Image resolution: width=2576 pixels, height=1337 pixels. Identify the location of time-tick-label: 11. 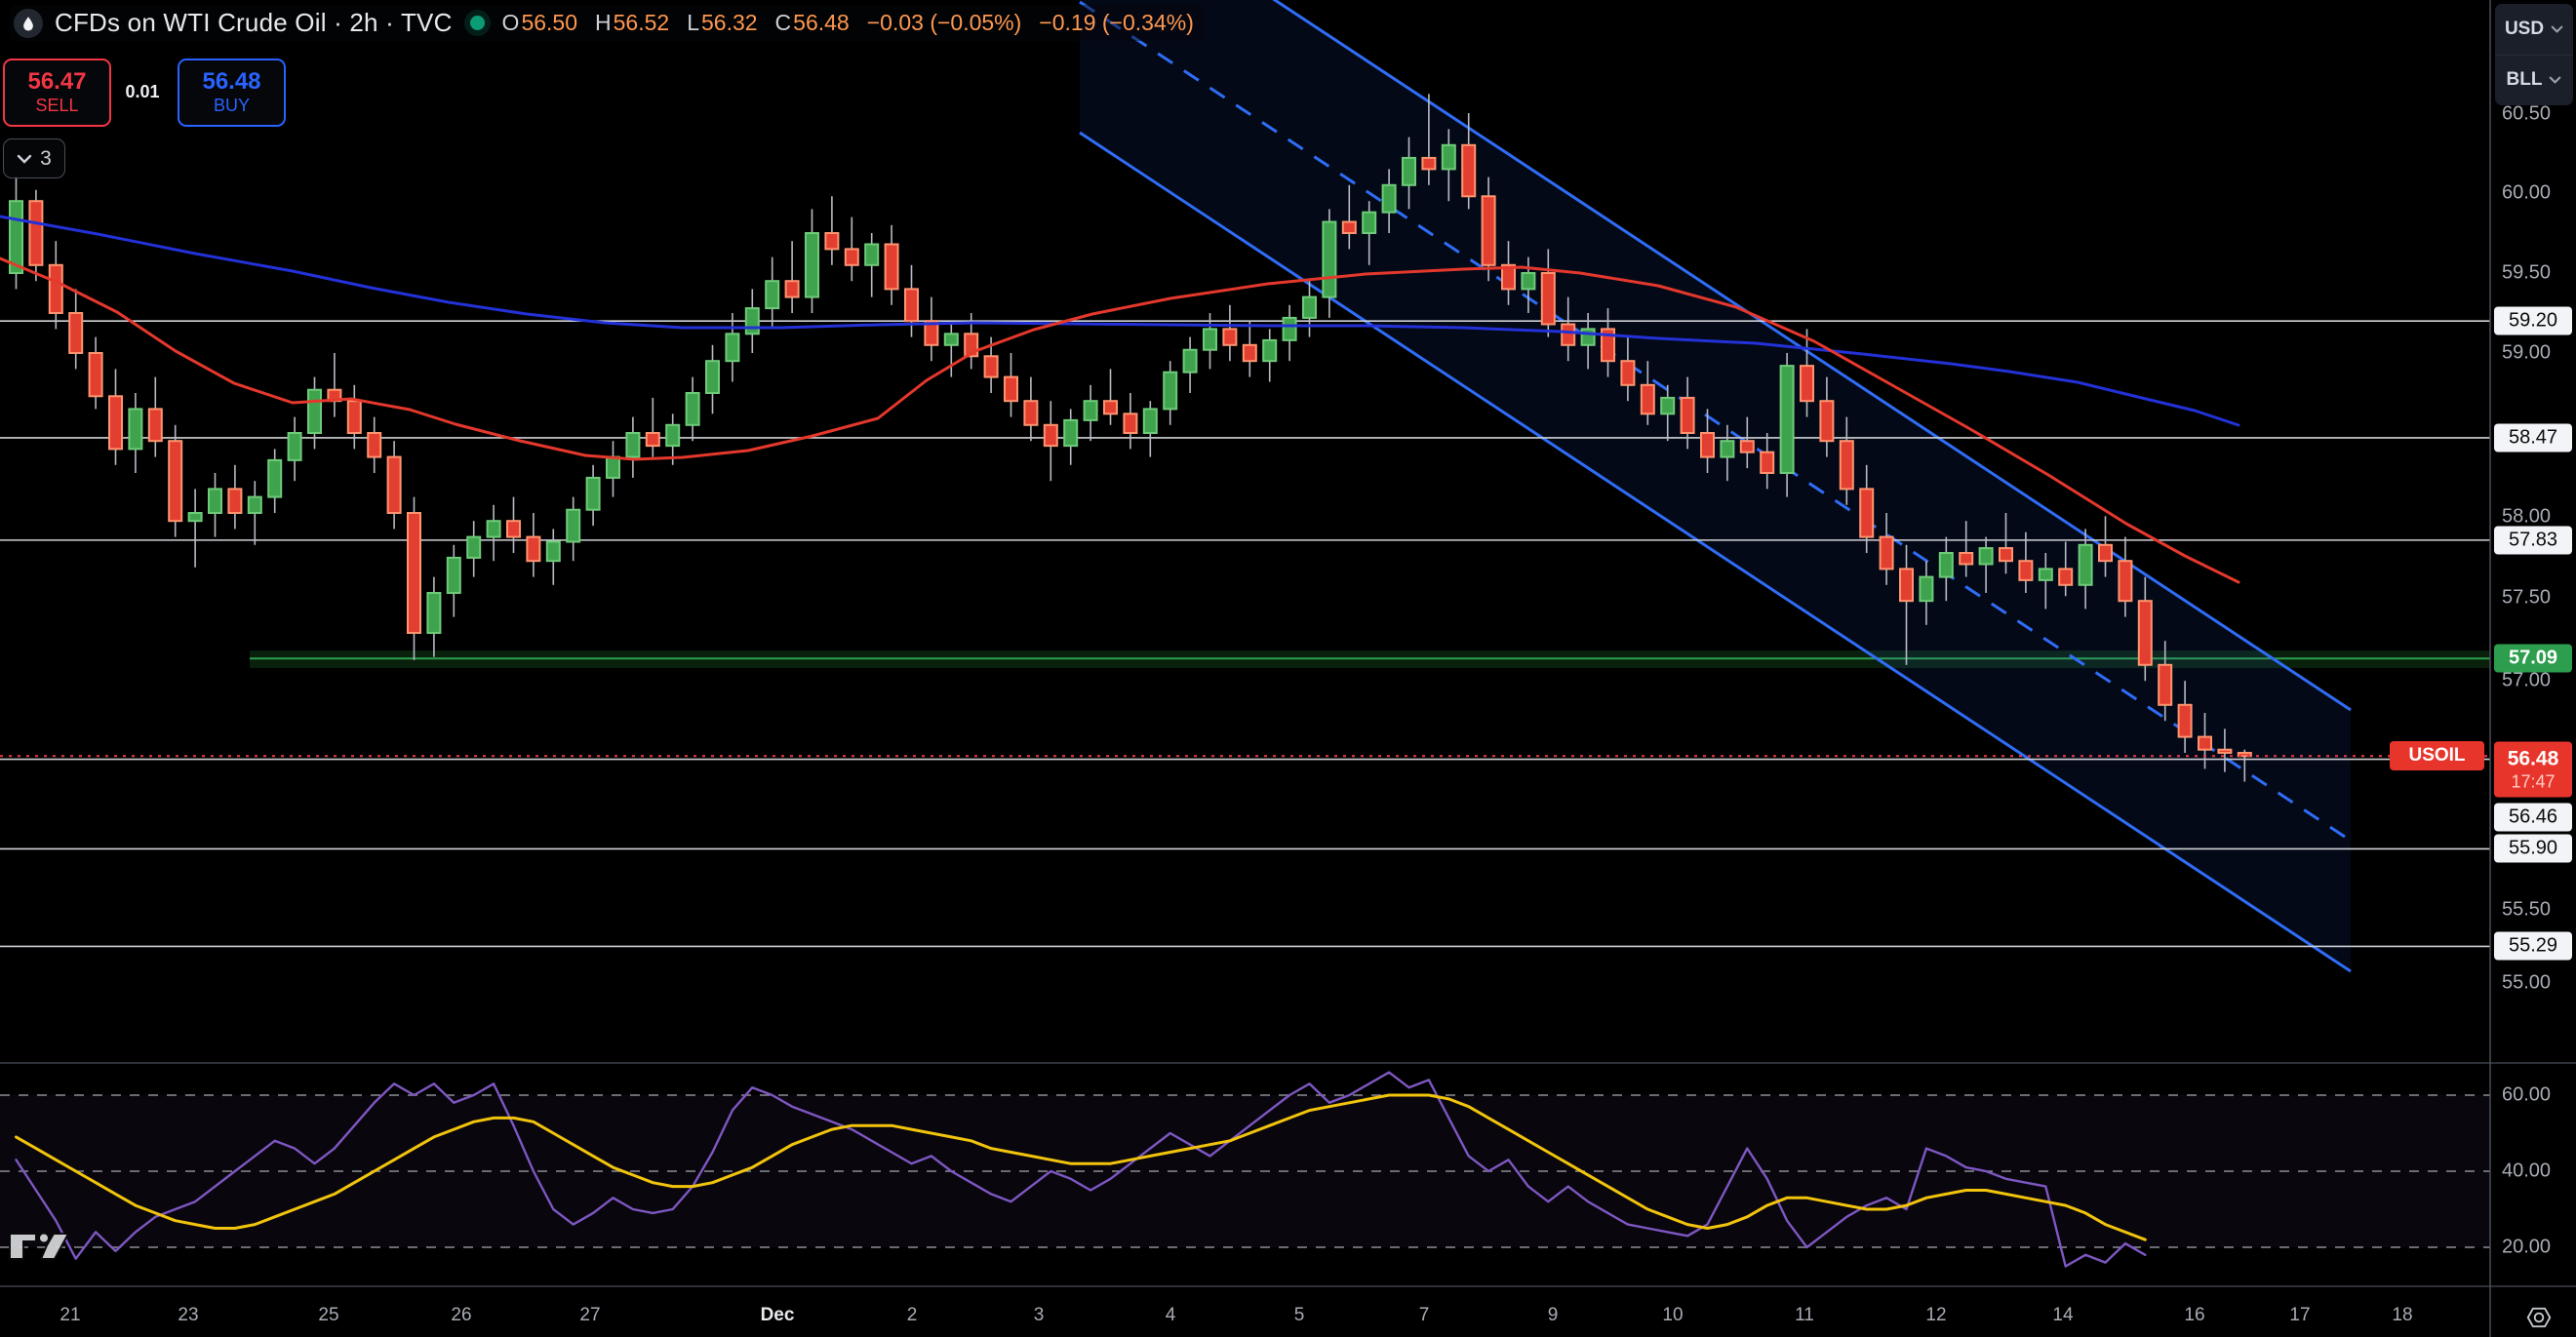
(1804, 1315).